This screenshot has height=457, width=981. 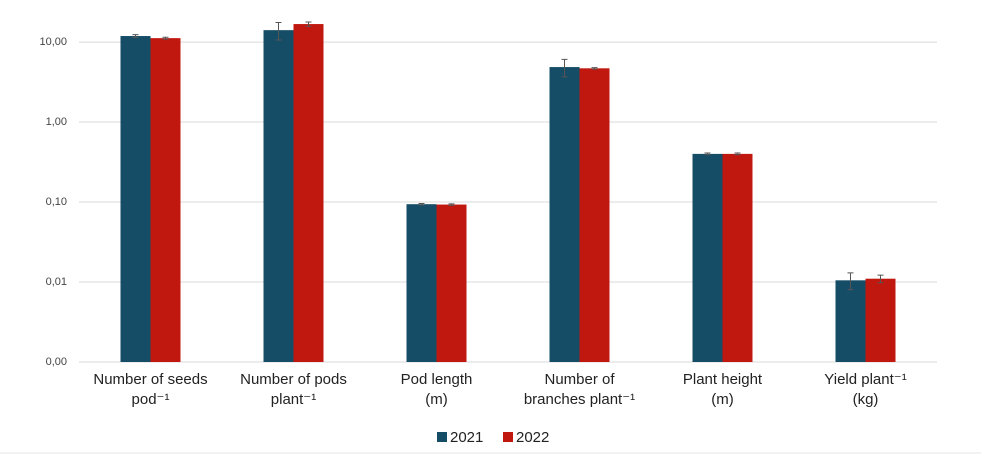 I want to click on x-tick-label: branches plant⁻¹, so click(x=579, y=399).